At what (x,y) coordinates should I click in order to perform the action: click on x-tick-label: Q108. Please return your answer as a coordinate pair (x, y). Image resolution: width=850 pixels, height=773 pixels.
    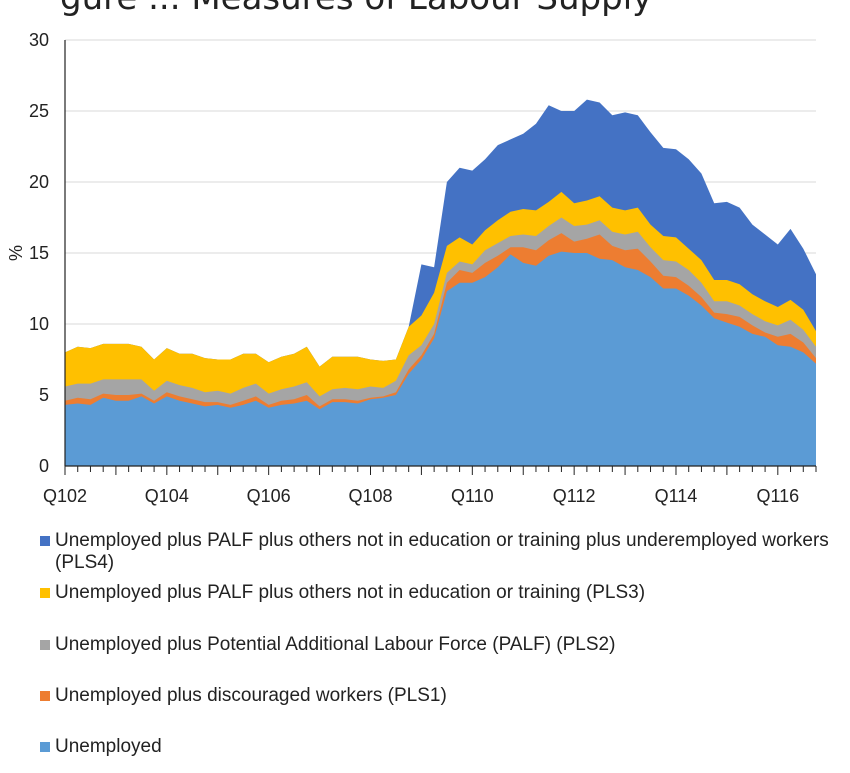
    Looking at the image, I should click on (370, 496).